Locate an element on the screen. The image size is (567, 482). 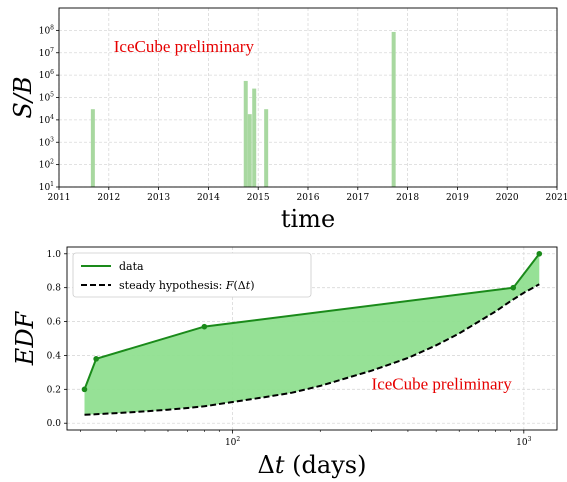
bottom-annotation: IceCube preliminary is located at coordinates (442, 383).